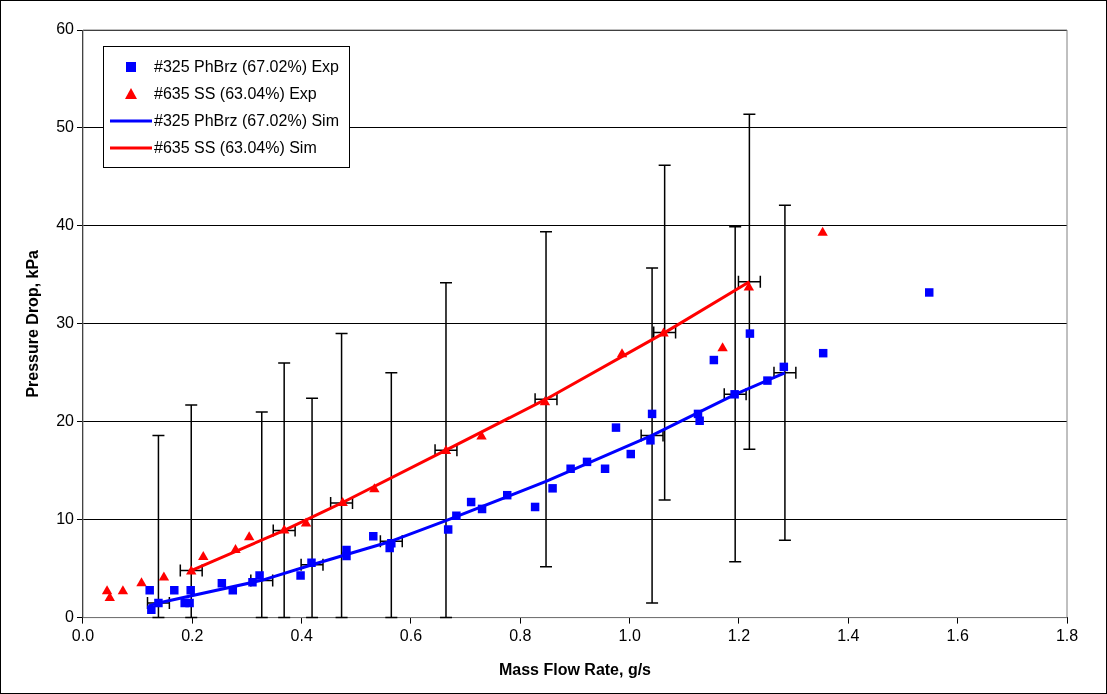 This screenshot has height=694, width=1107. I want to click on x-tick-label: 1.8, so click(1067, 635).